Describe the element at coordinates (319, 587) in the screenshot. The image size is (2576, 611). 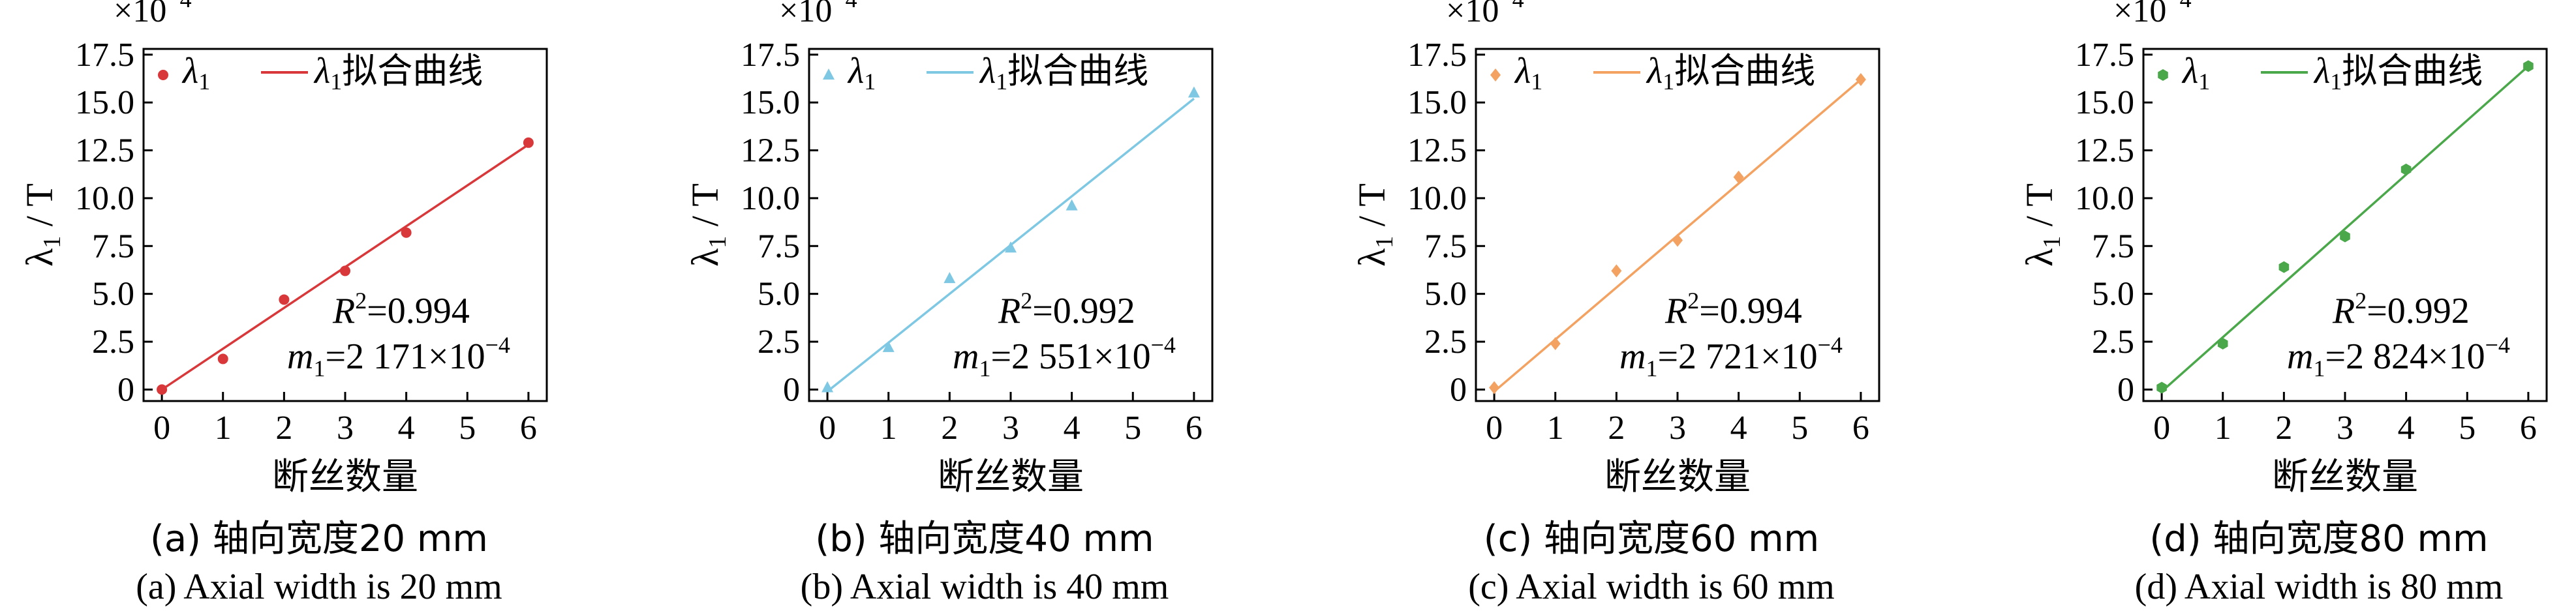
I see `panel-caption-en: (a) Axial width is 20 mm` at that location.